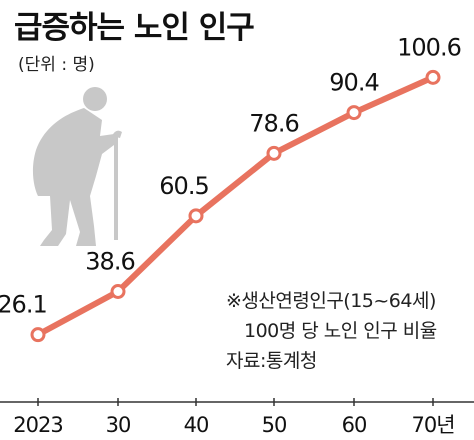 The image size is (474, 440). Describe the element at coordinates (196, 425) in the screenshot. I see `x-tick-label-2: 40` at that location.